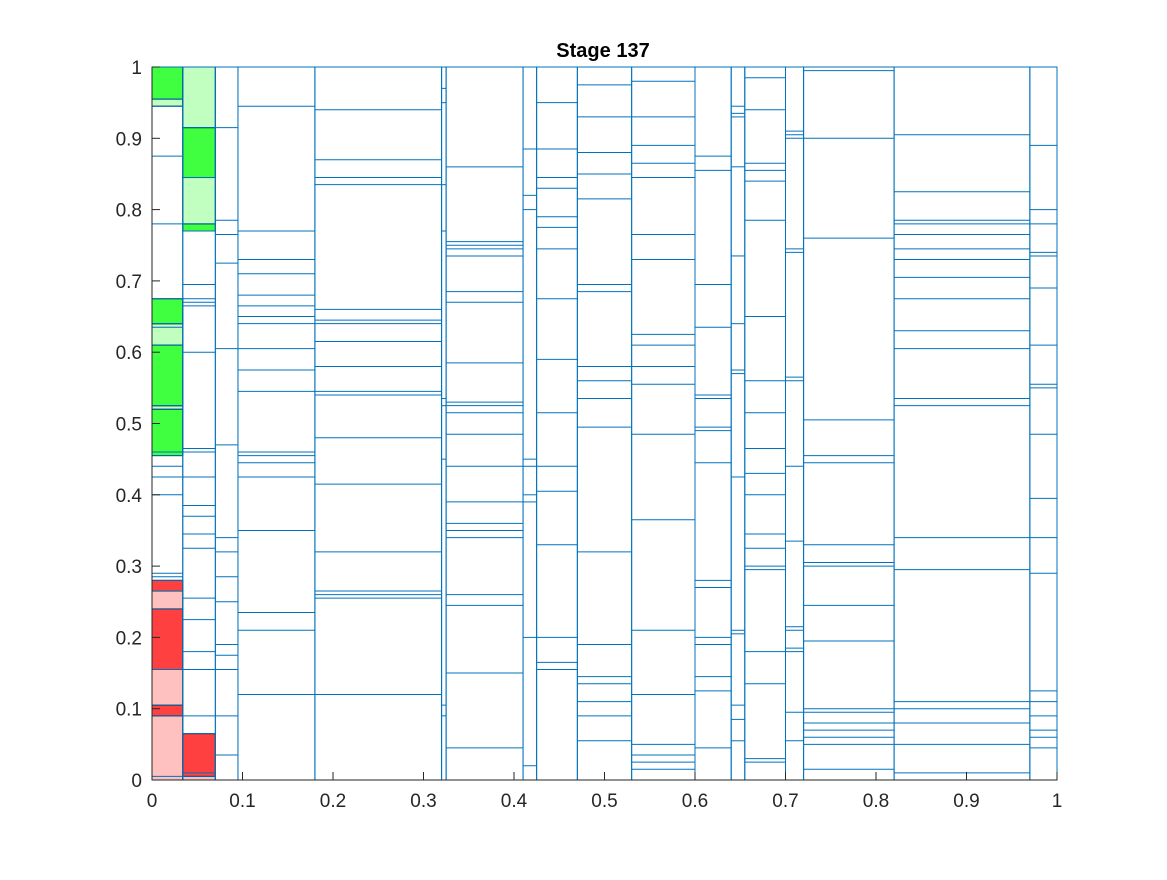 The width and height of the screenshot is (1167, 880). I want to click on x-tick-label: 0.7, so click(785, 801).